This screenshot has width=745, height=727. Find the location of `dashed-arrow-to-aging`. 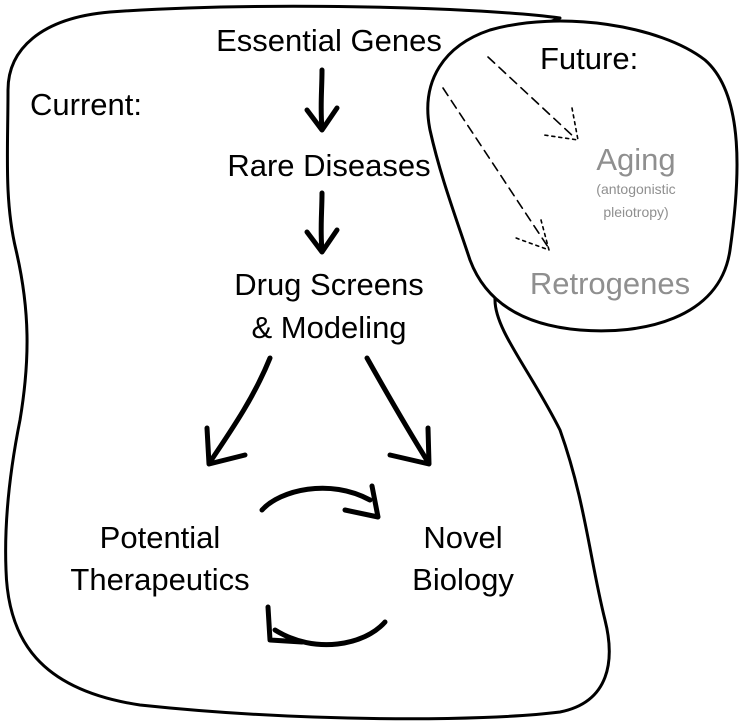

dashed-arrow-to-aging is located at coordinates (531, 97).